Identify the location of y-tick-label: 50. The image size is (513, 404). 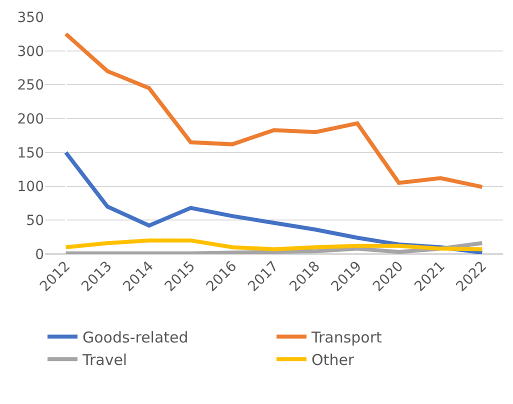
(35, 221).